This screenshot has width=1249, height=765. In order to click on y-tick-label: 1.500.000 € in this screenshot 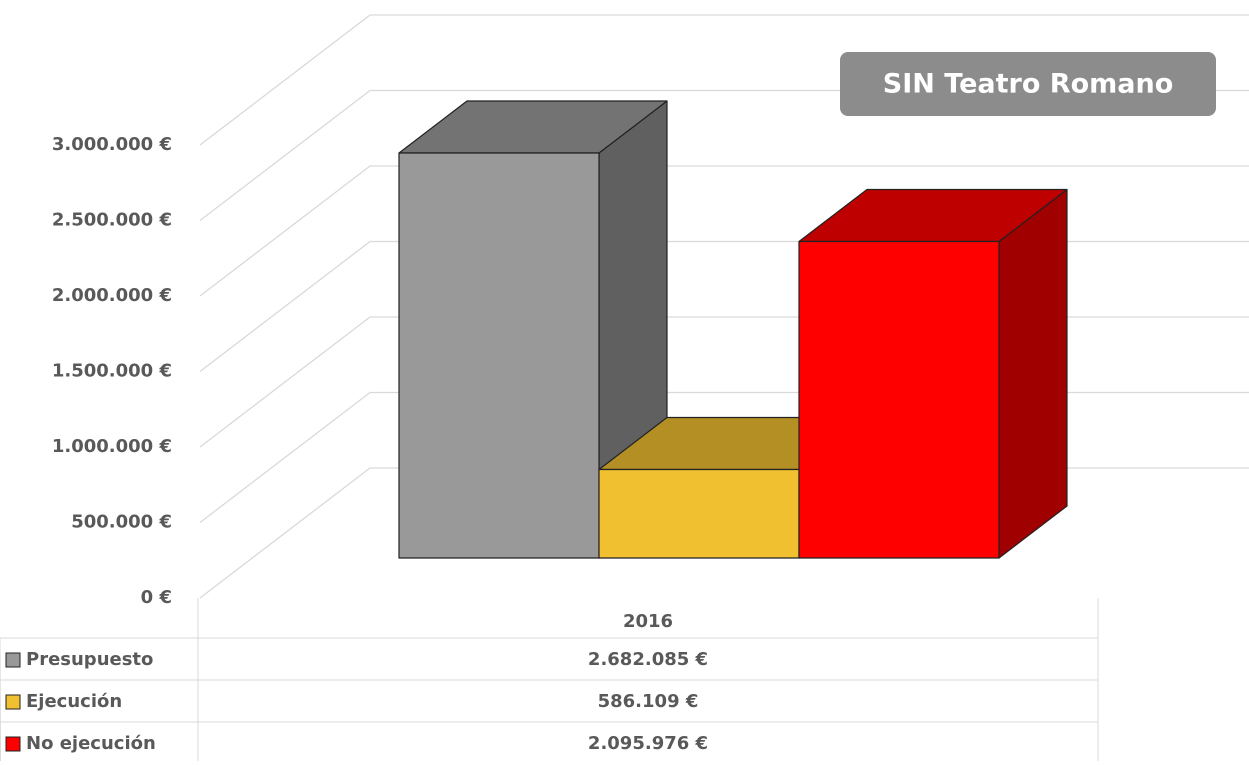, I will do `click(112, 371)`.